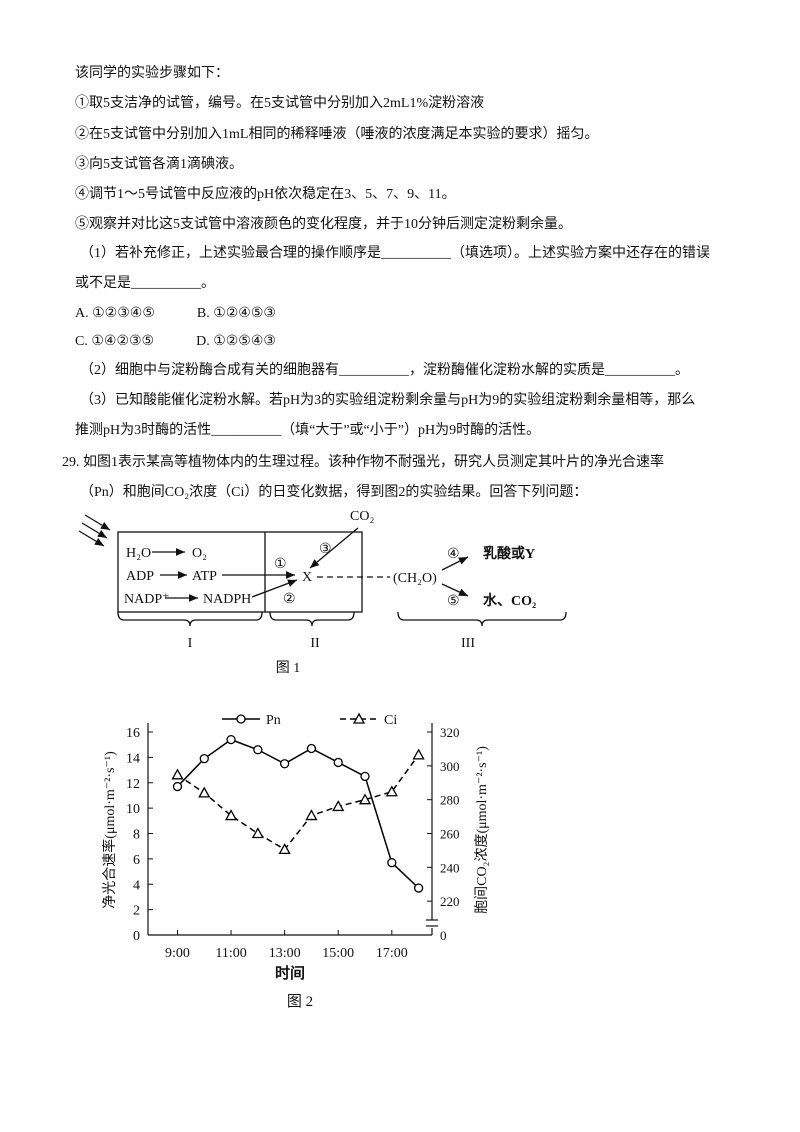  Describe the element at coordinates (450, 901) in the screenshot. I see `y2-tick-label: 220` at that location.